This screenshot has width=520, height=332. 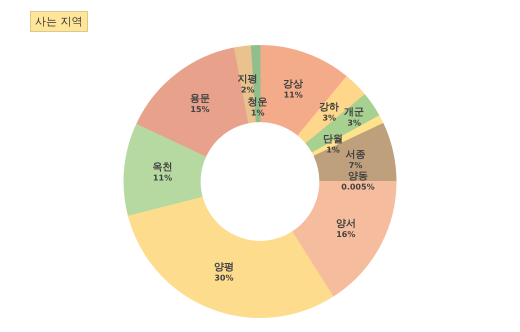 I want to click on slice-label: 옥천, so click(x=162, y=167).